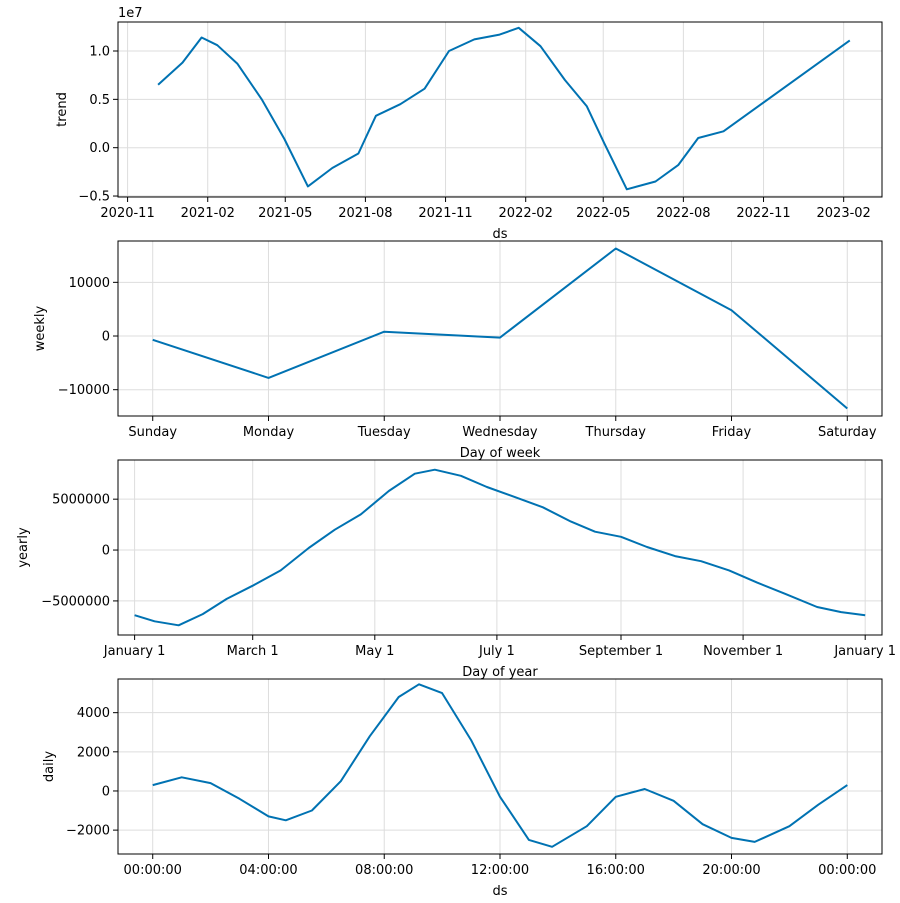 The height and width of the screenshot is (903, 900). What do you see at coordinates (93, 752) in the screenshot?
I see `y-tick-label: 2000` at bounding box center [93, 752].